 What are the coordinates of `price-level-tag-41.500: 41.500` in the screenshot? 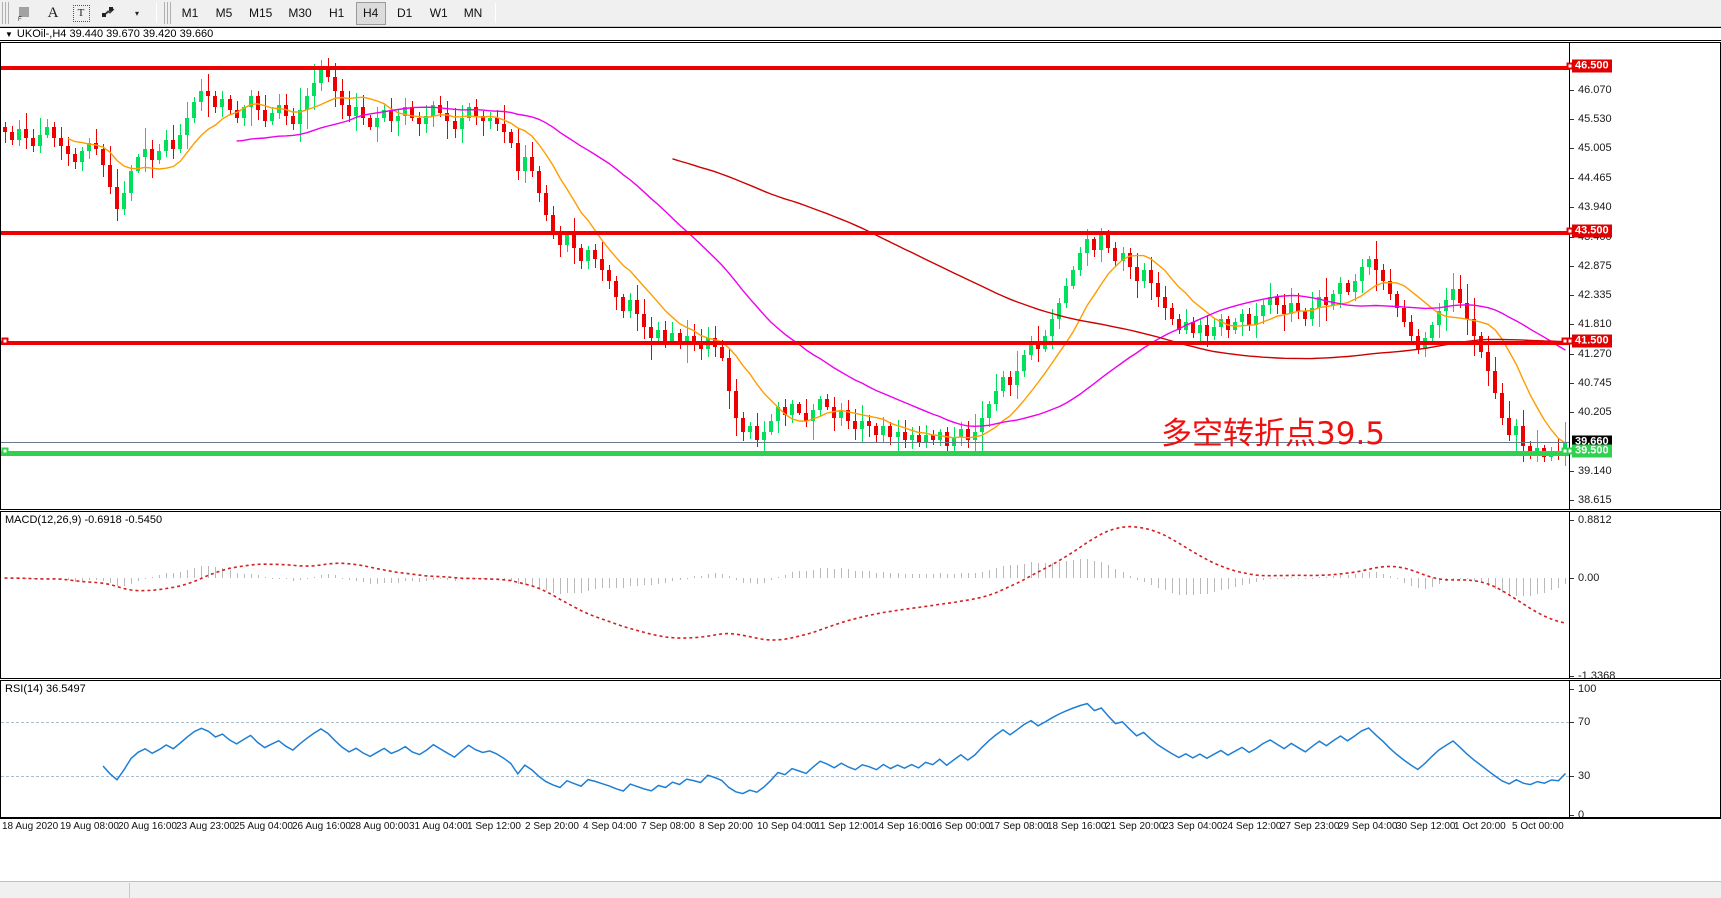 It's located at (1592, 341).